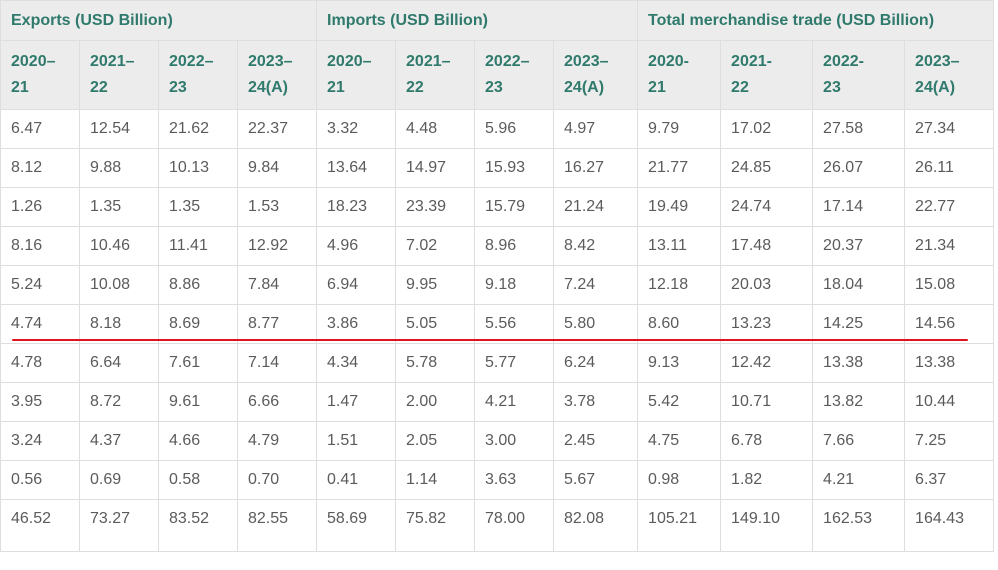  What do you see at coordinates (356, 363) in the screenshot?
I see `table-cell: 4.34` at bounding box center [356, 363].